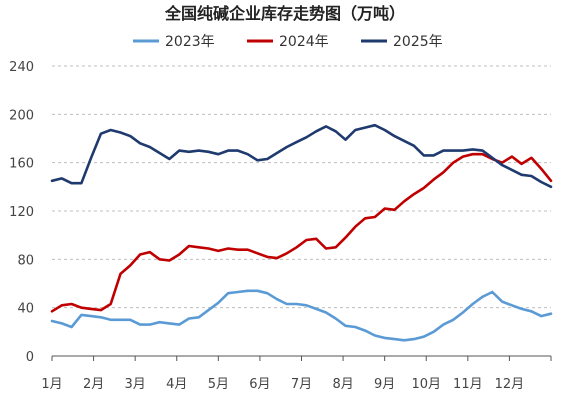 The width and height of the screenshot is (570, 400). What do you see at coordinates (426, 384) in the screenshot?
I see `x-tick-label: 10月` at bounding box center [426, 384].